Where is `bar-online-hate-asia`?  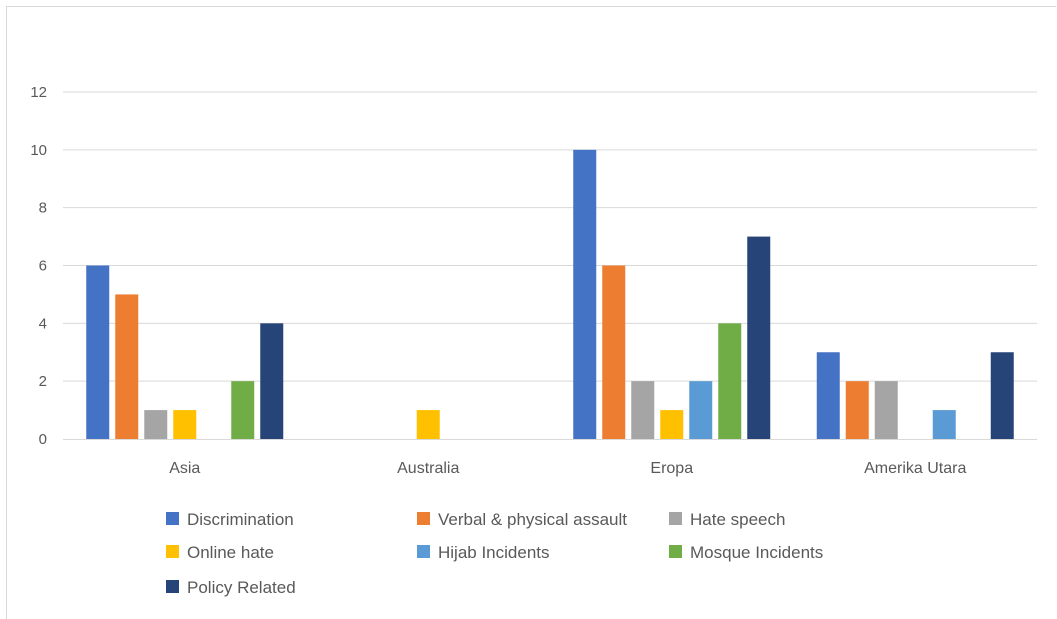 bar-online-hate-asia is located at coordinates (185, 424).